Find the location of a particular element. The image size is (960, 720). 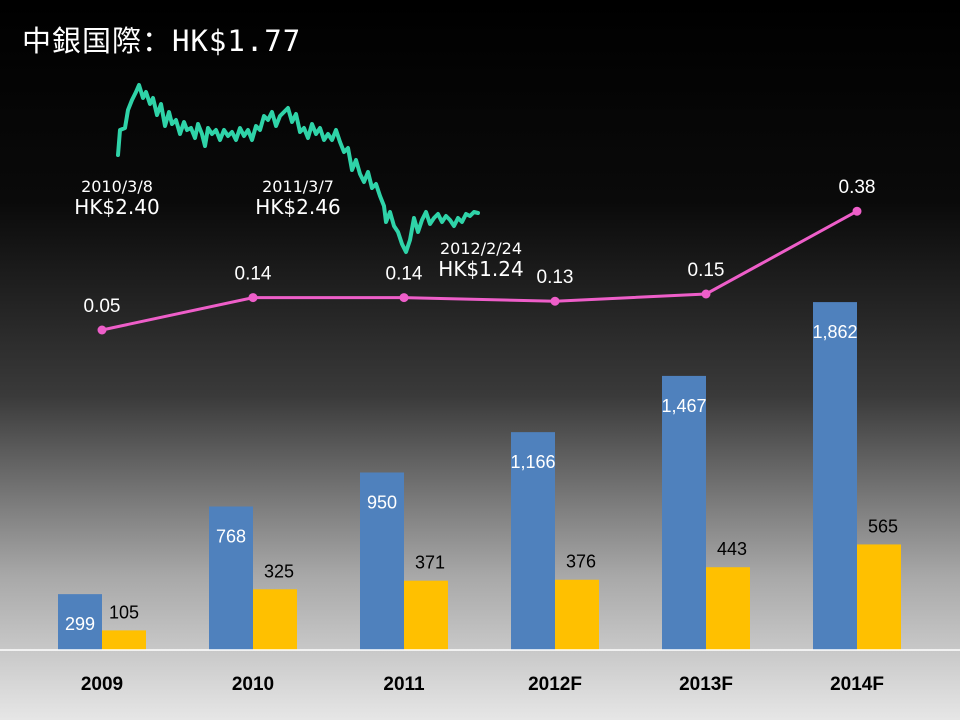

bar-value-label: 565 is located at coordinates (883, 526).